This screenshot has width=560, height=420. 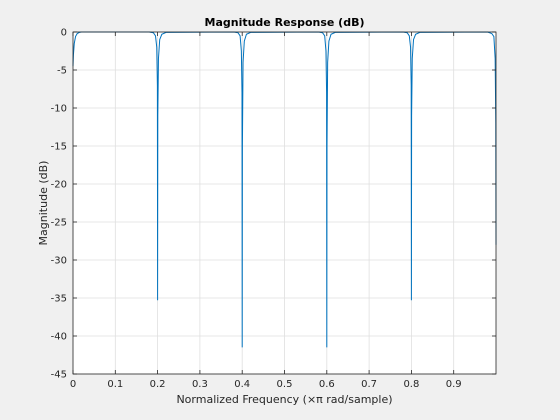 I want to click on x-tick-label: 0.6, so click(x=327, y=384).